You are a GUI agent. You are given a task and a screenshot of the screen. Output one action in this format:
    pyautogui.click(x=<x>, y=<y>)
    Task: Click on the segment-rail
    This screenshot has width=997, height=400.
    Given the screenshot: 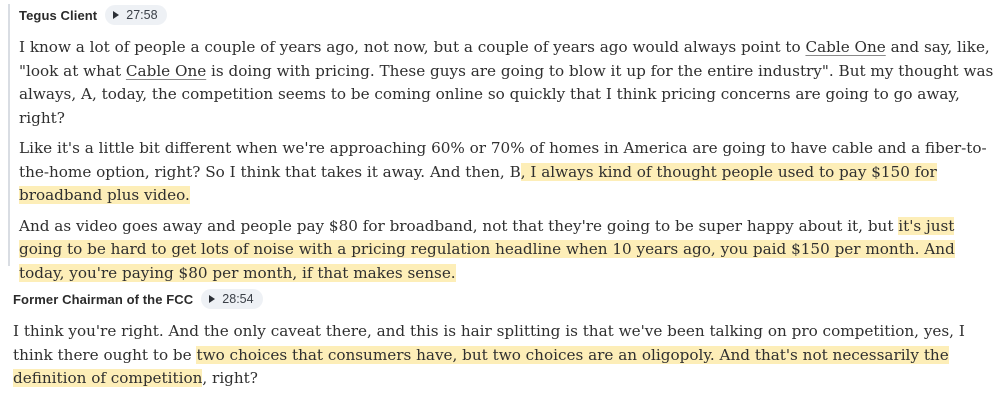 What is the action you would take?
    pyautogui.click(x=9, y=135)
    